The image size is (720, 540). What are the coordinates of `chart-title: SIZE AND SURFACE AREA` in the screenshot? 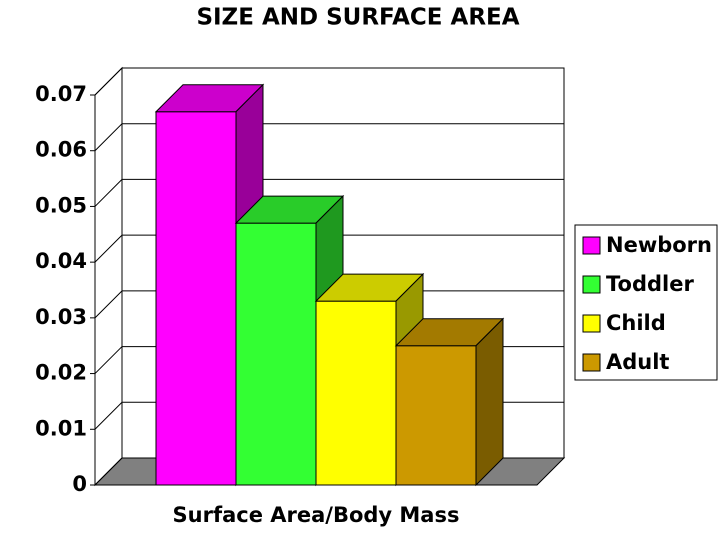 It's located at (357, 18).